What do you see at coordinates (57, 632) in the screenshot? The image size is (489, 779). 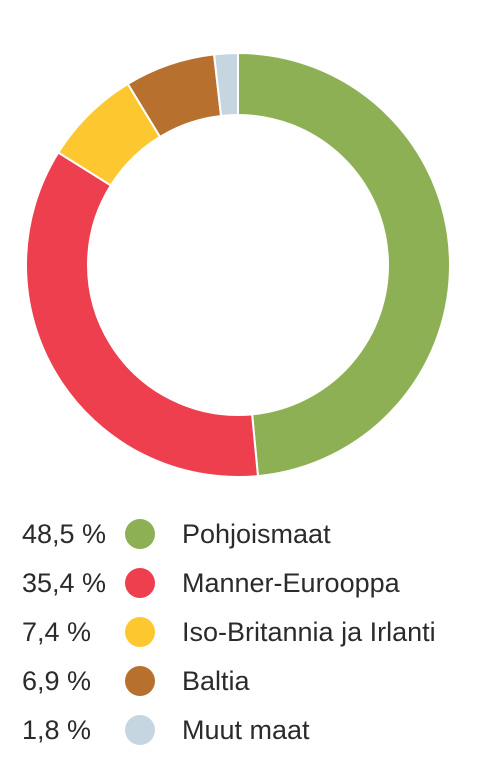 I see `legend-value: 7,4 %` at bounding box center [57, 632].